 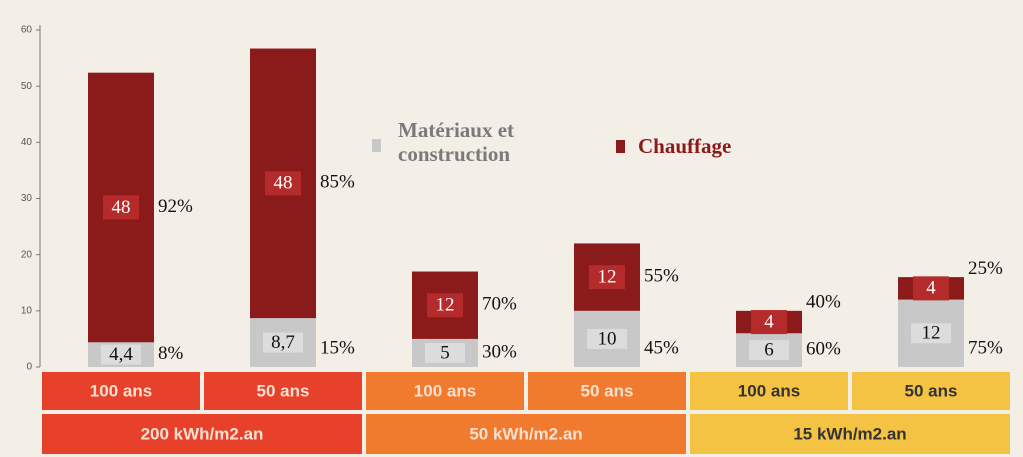 I want to click on share-label: 92%, so click(x=175, y=206).